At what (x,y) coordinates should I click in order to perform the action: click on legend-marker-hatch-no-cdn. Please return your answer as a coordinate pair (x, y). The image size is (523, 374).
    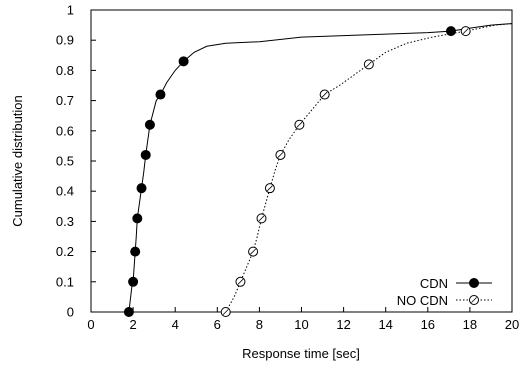
    Looking at the image, I should click on (474, 300).